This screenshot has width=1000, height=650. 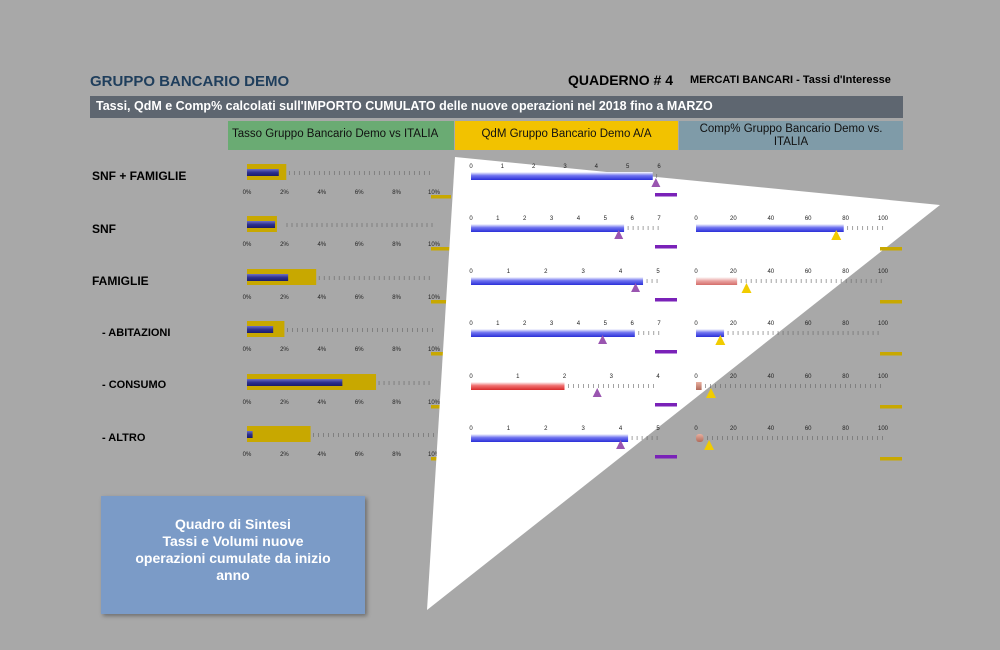 I want to click on qdm-tick-label: 6, so click(x=659, y=167).